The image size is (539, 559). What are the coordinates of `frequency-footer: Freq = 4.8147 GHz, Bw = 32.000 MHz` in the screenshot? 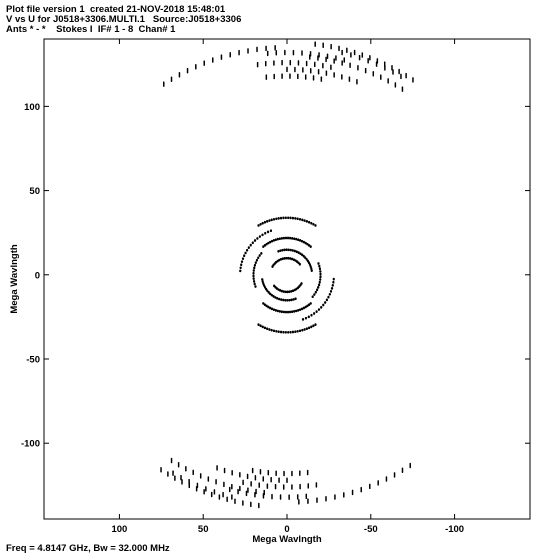 It's located at (88, 548).